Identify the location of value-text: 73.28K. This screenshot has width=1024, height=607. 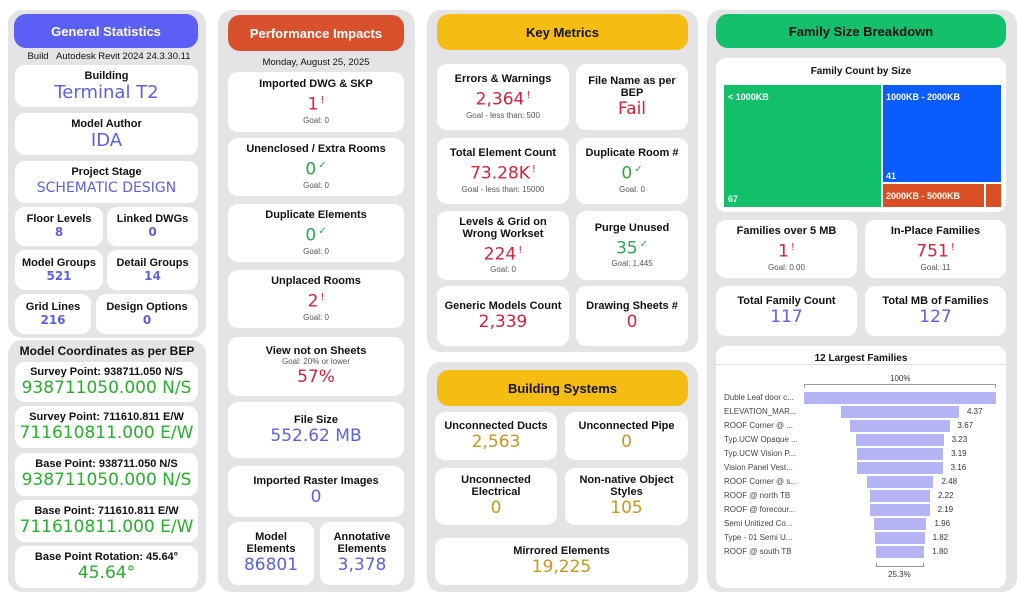
(500, 173).